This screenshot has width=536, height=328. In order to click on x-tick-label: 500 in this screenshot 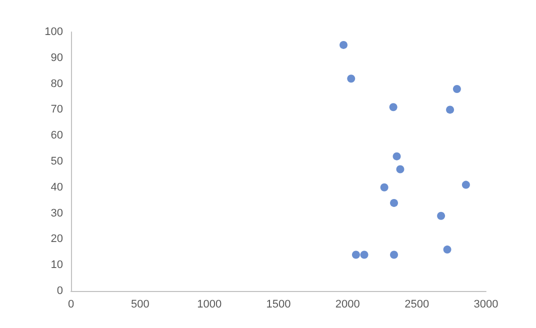, I will do `click(140, 304)`.